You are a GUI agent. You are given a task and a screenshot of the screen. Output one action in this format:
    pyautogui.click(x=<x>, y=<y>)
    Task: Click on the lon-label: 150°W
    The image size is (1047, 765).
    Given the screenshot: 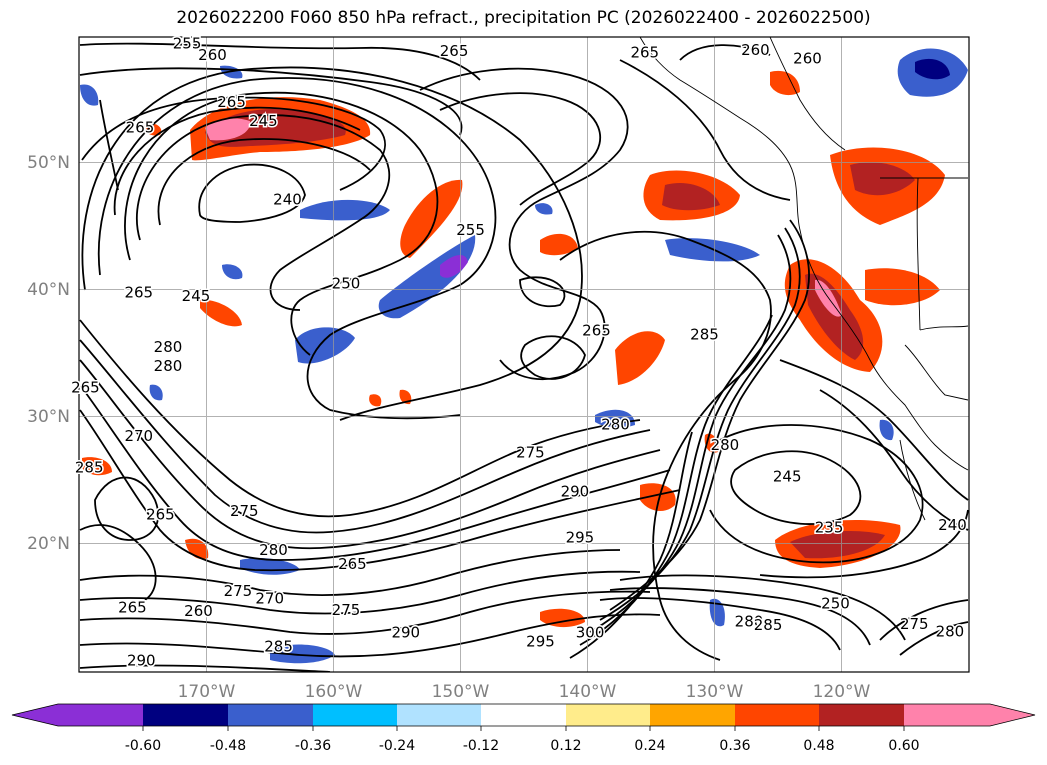 What is the action you would take?
    pyautogui.click(x=461, y=692)
    